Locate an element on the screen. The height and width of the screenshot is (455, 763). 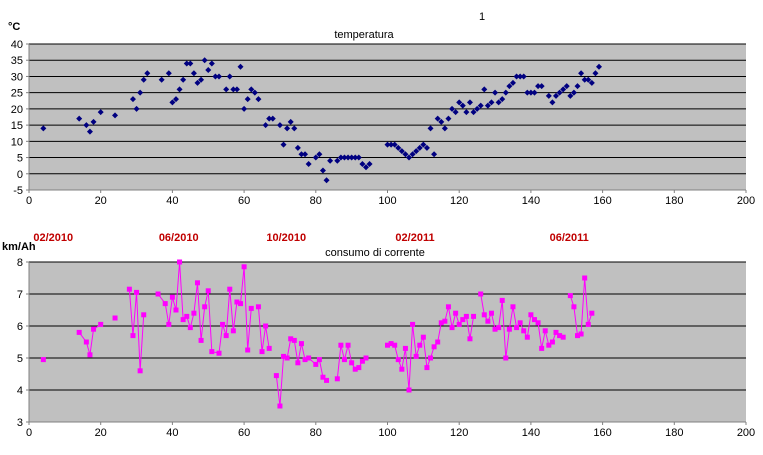
x-tick-label: 100 is located at coordinates (387, 201).